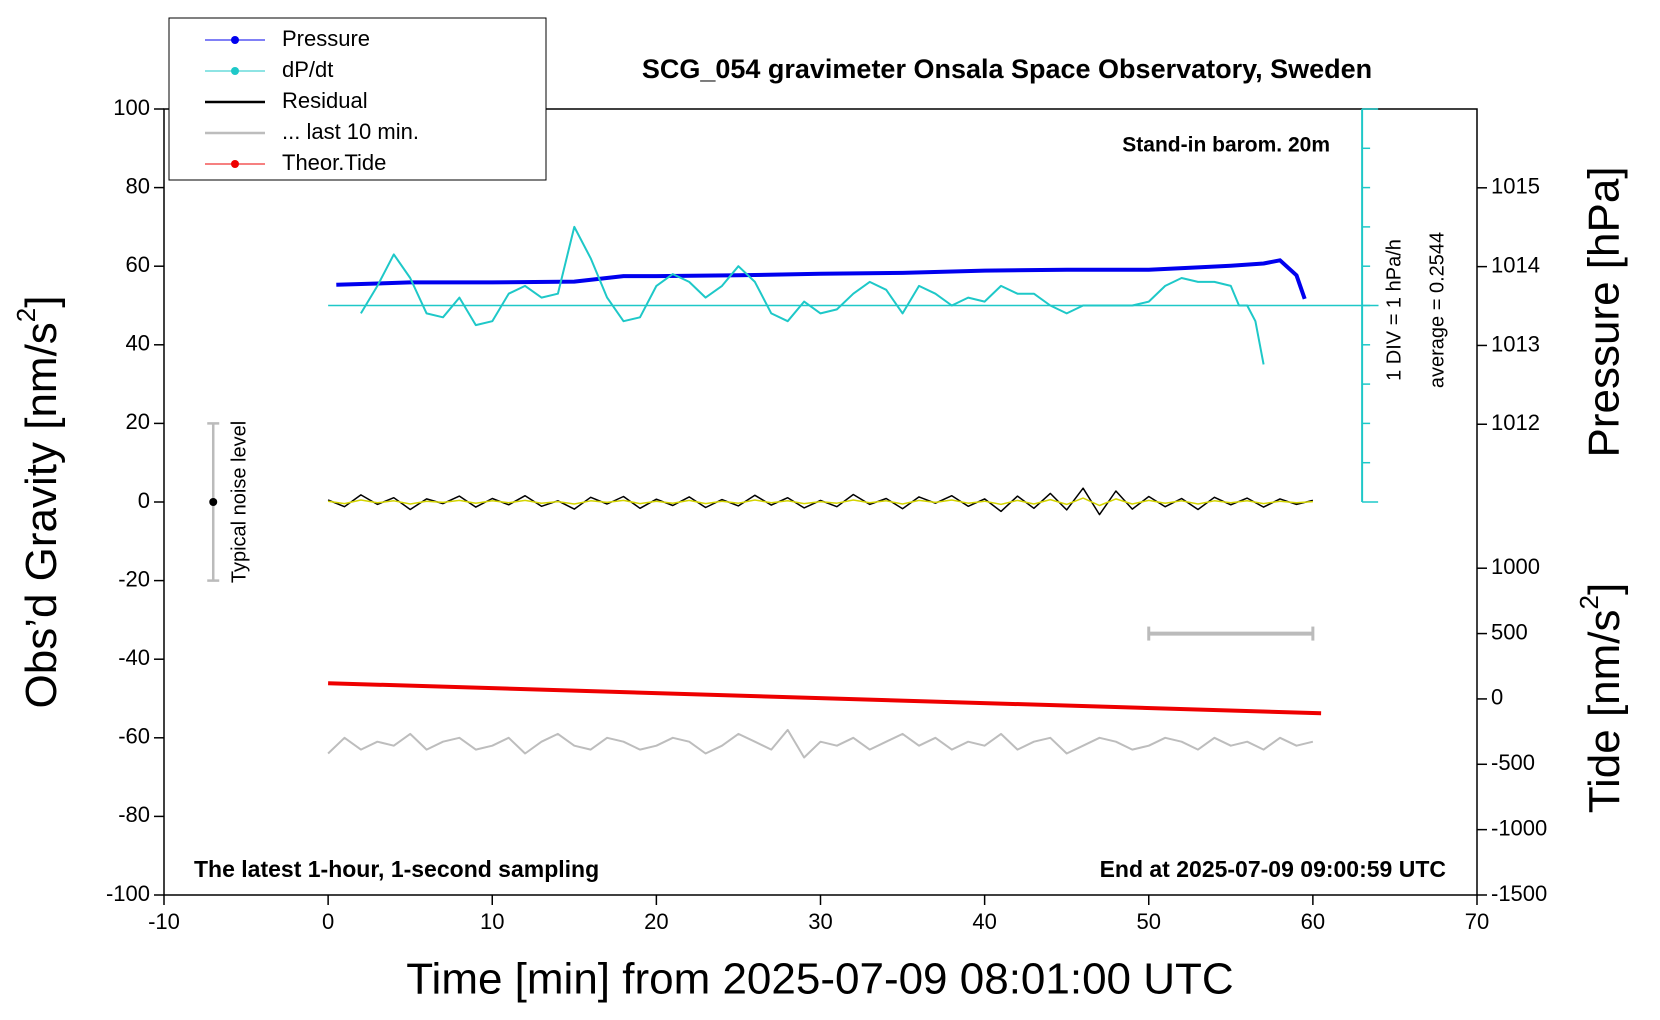 This screenshot has width=1660, height=1020. What do you see at coordinates (41, 301) in the screenshot?
I see `y-axis-label-end: ]` at bounding box center [41, 301].